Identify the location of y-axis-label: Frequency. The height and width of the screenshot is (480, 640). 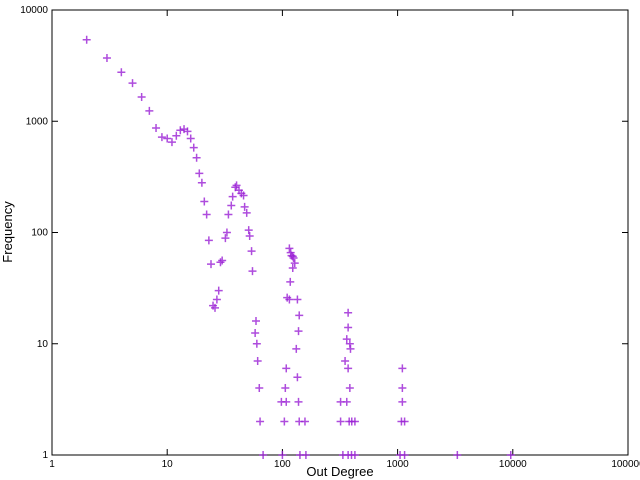
(7, 232).